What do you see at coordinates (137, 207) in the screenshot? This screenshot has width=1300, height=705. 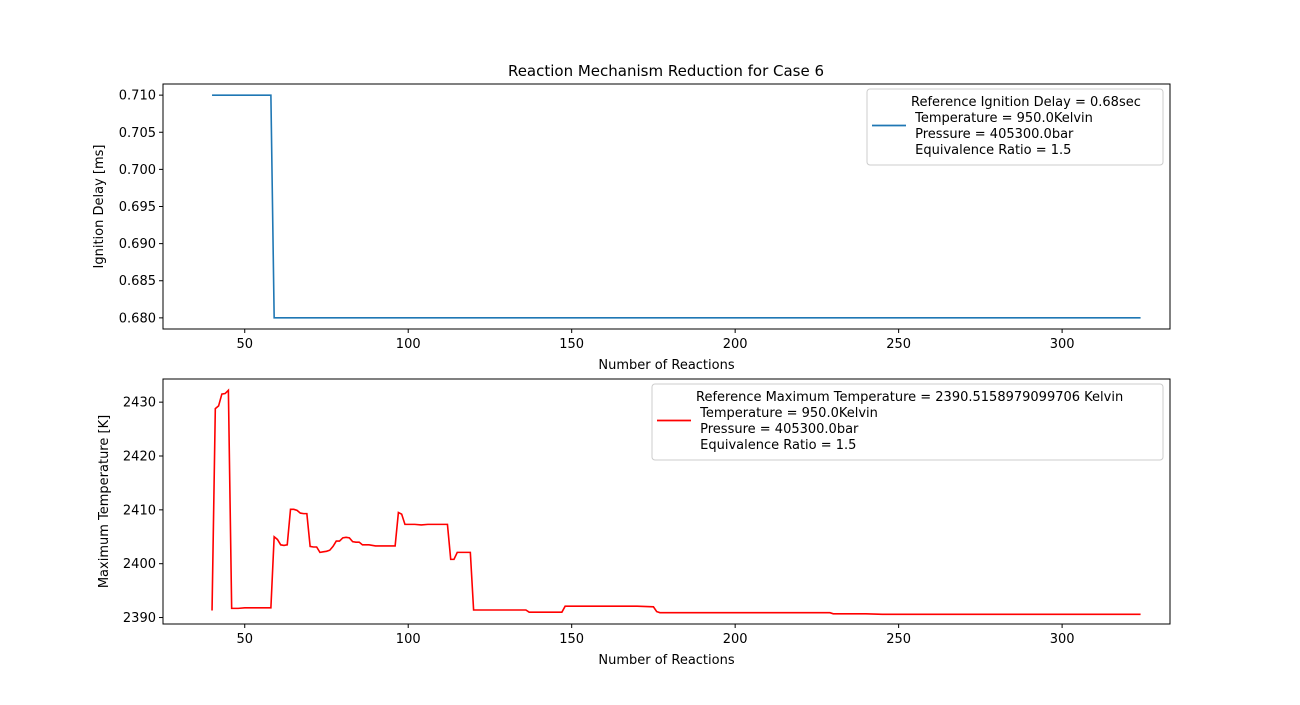 I see `y-tick-label: 0.695` at bounding box center [137, 207].